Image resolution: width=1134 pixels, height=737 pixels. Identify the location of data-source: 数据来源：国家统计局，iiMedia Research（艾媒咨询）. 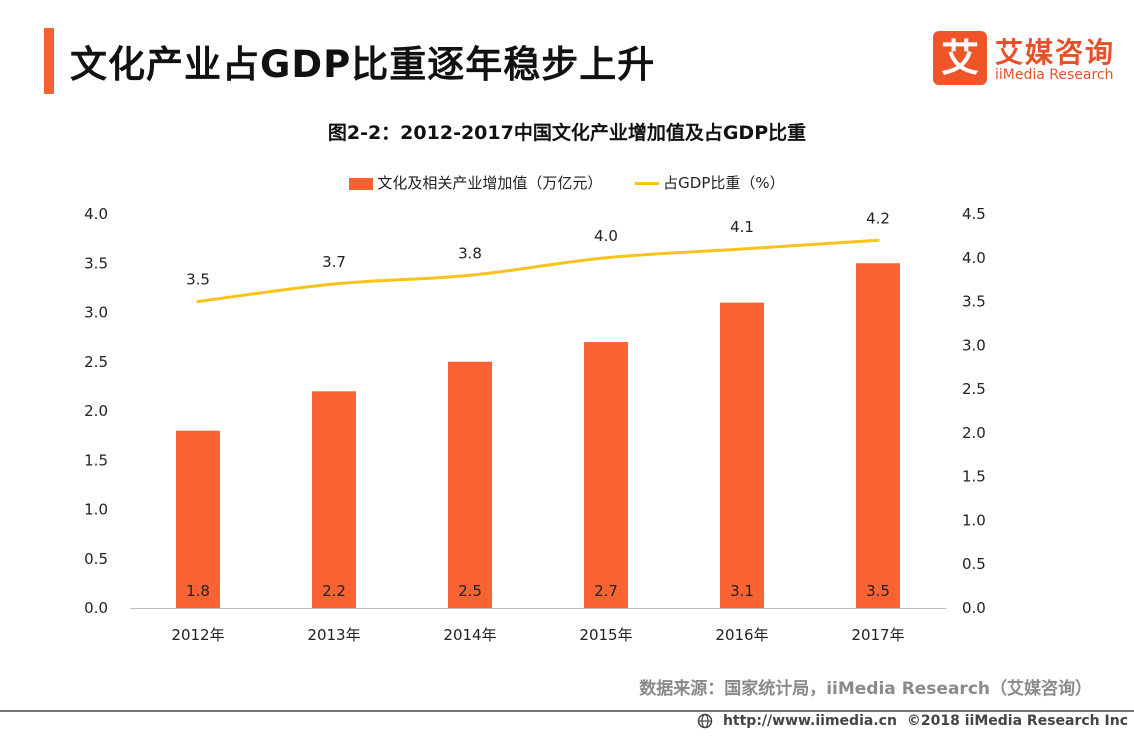
(865, 689).